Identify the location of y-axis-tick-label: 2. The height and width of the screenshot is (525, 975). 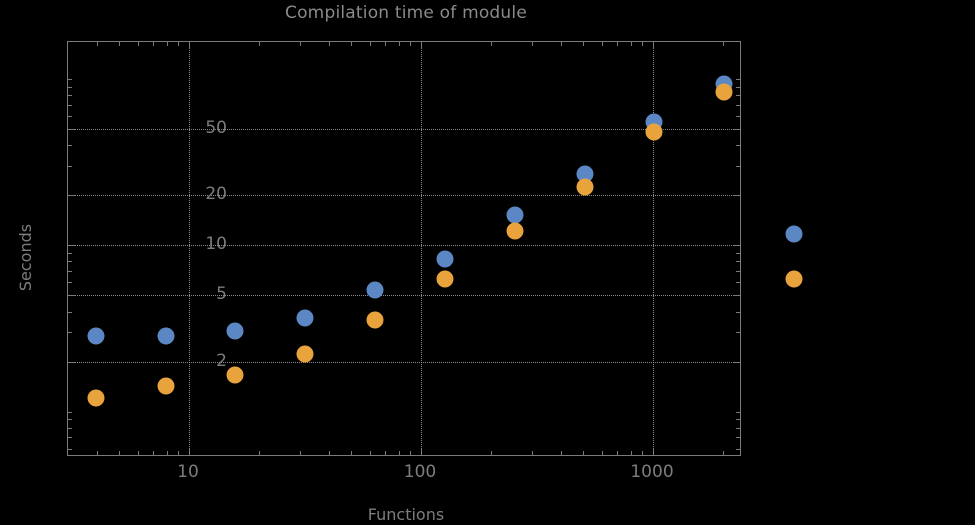
(221, 360).